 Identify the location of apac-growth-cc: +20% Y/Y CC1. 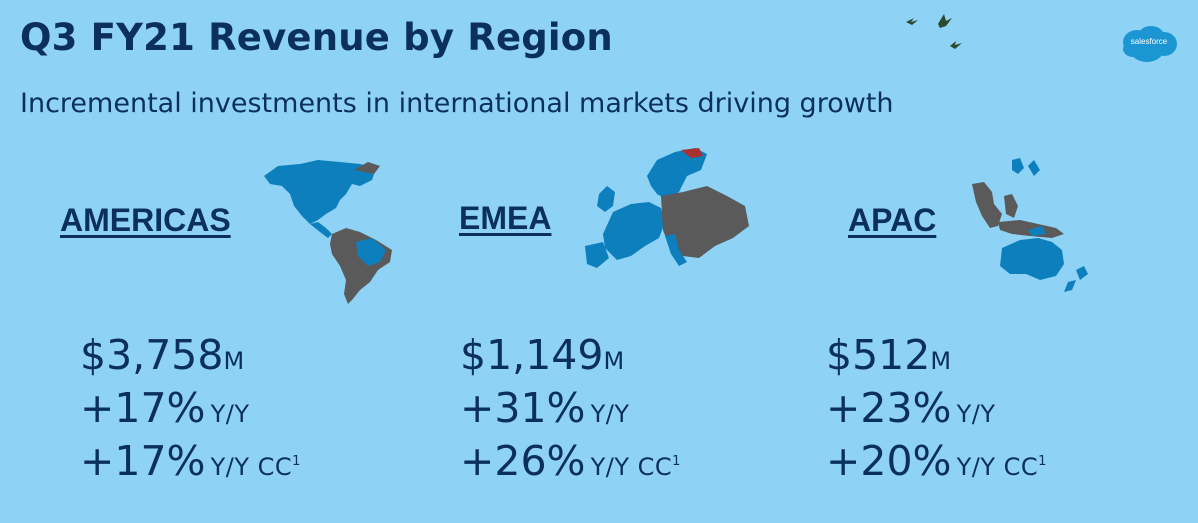
(936, 461).